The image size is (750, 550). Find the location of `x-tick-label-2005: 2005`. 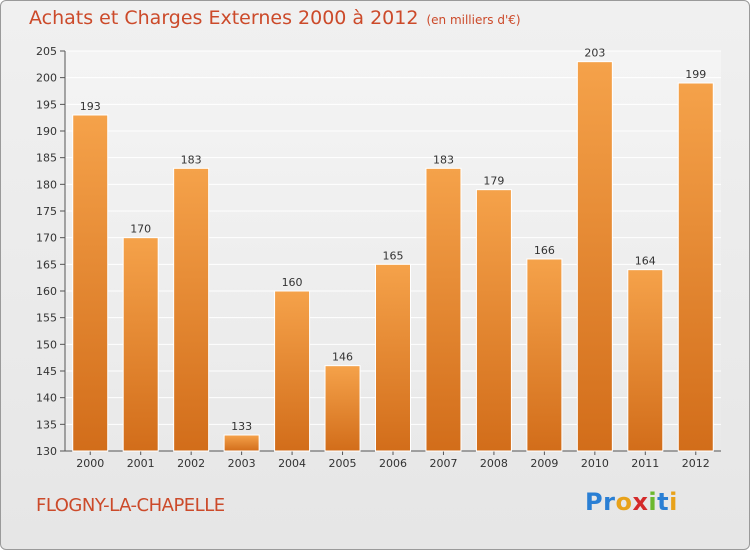

x-tick-label-2005: 2005 is located at coordinates (343, 463).